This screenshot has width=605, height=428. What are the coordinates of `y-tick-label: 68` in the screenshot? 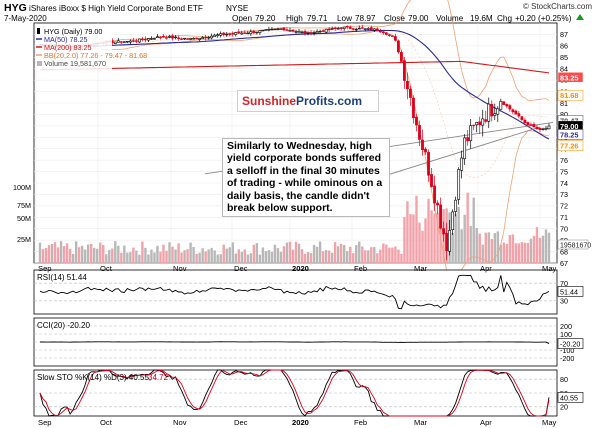 It's located at (564, 251).